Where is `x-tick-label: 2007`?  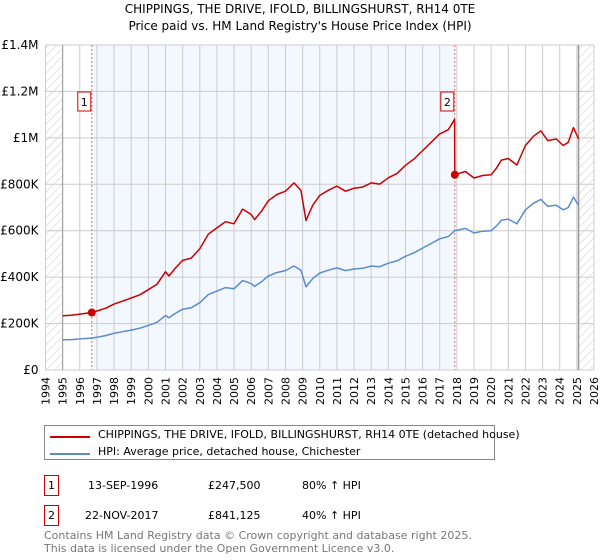
x-tick-label: 2007 is located at coordinates (268, 391).